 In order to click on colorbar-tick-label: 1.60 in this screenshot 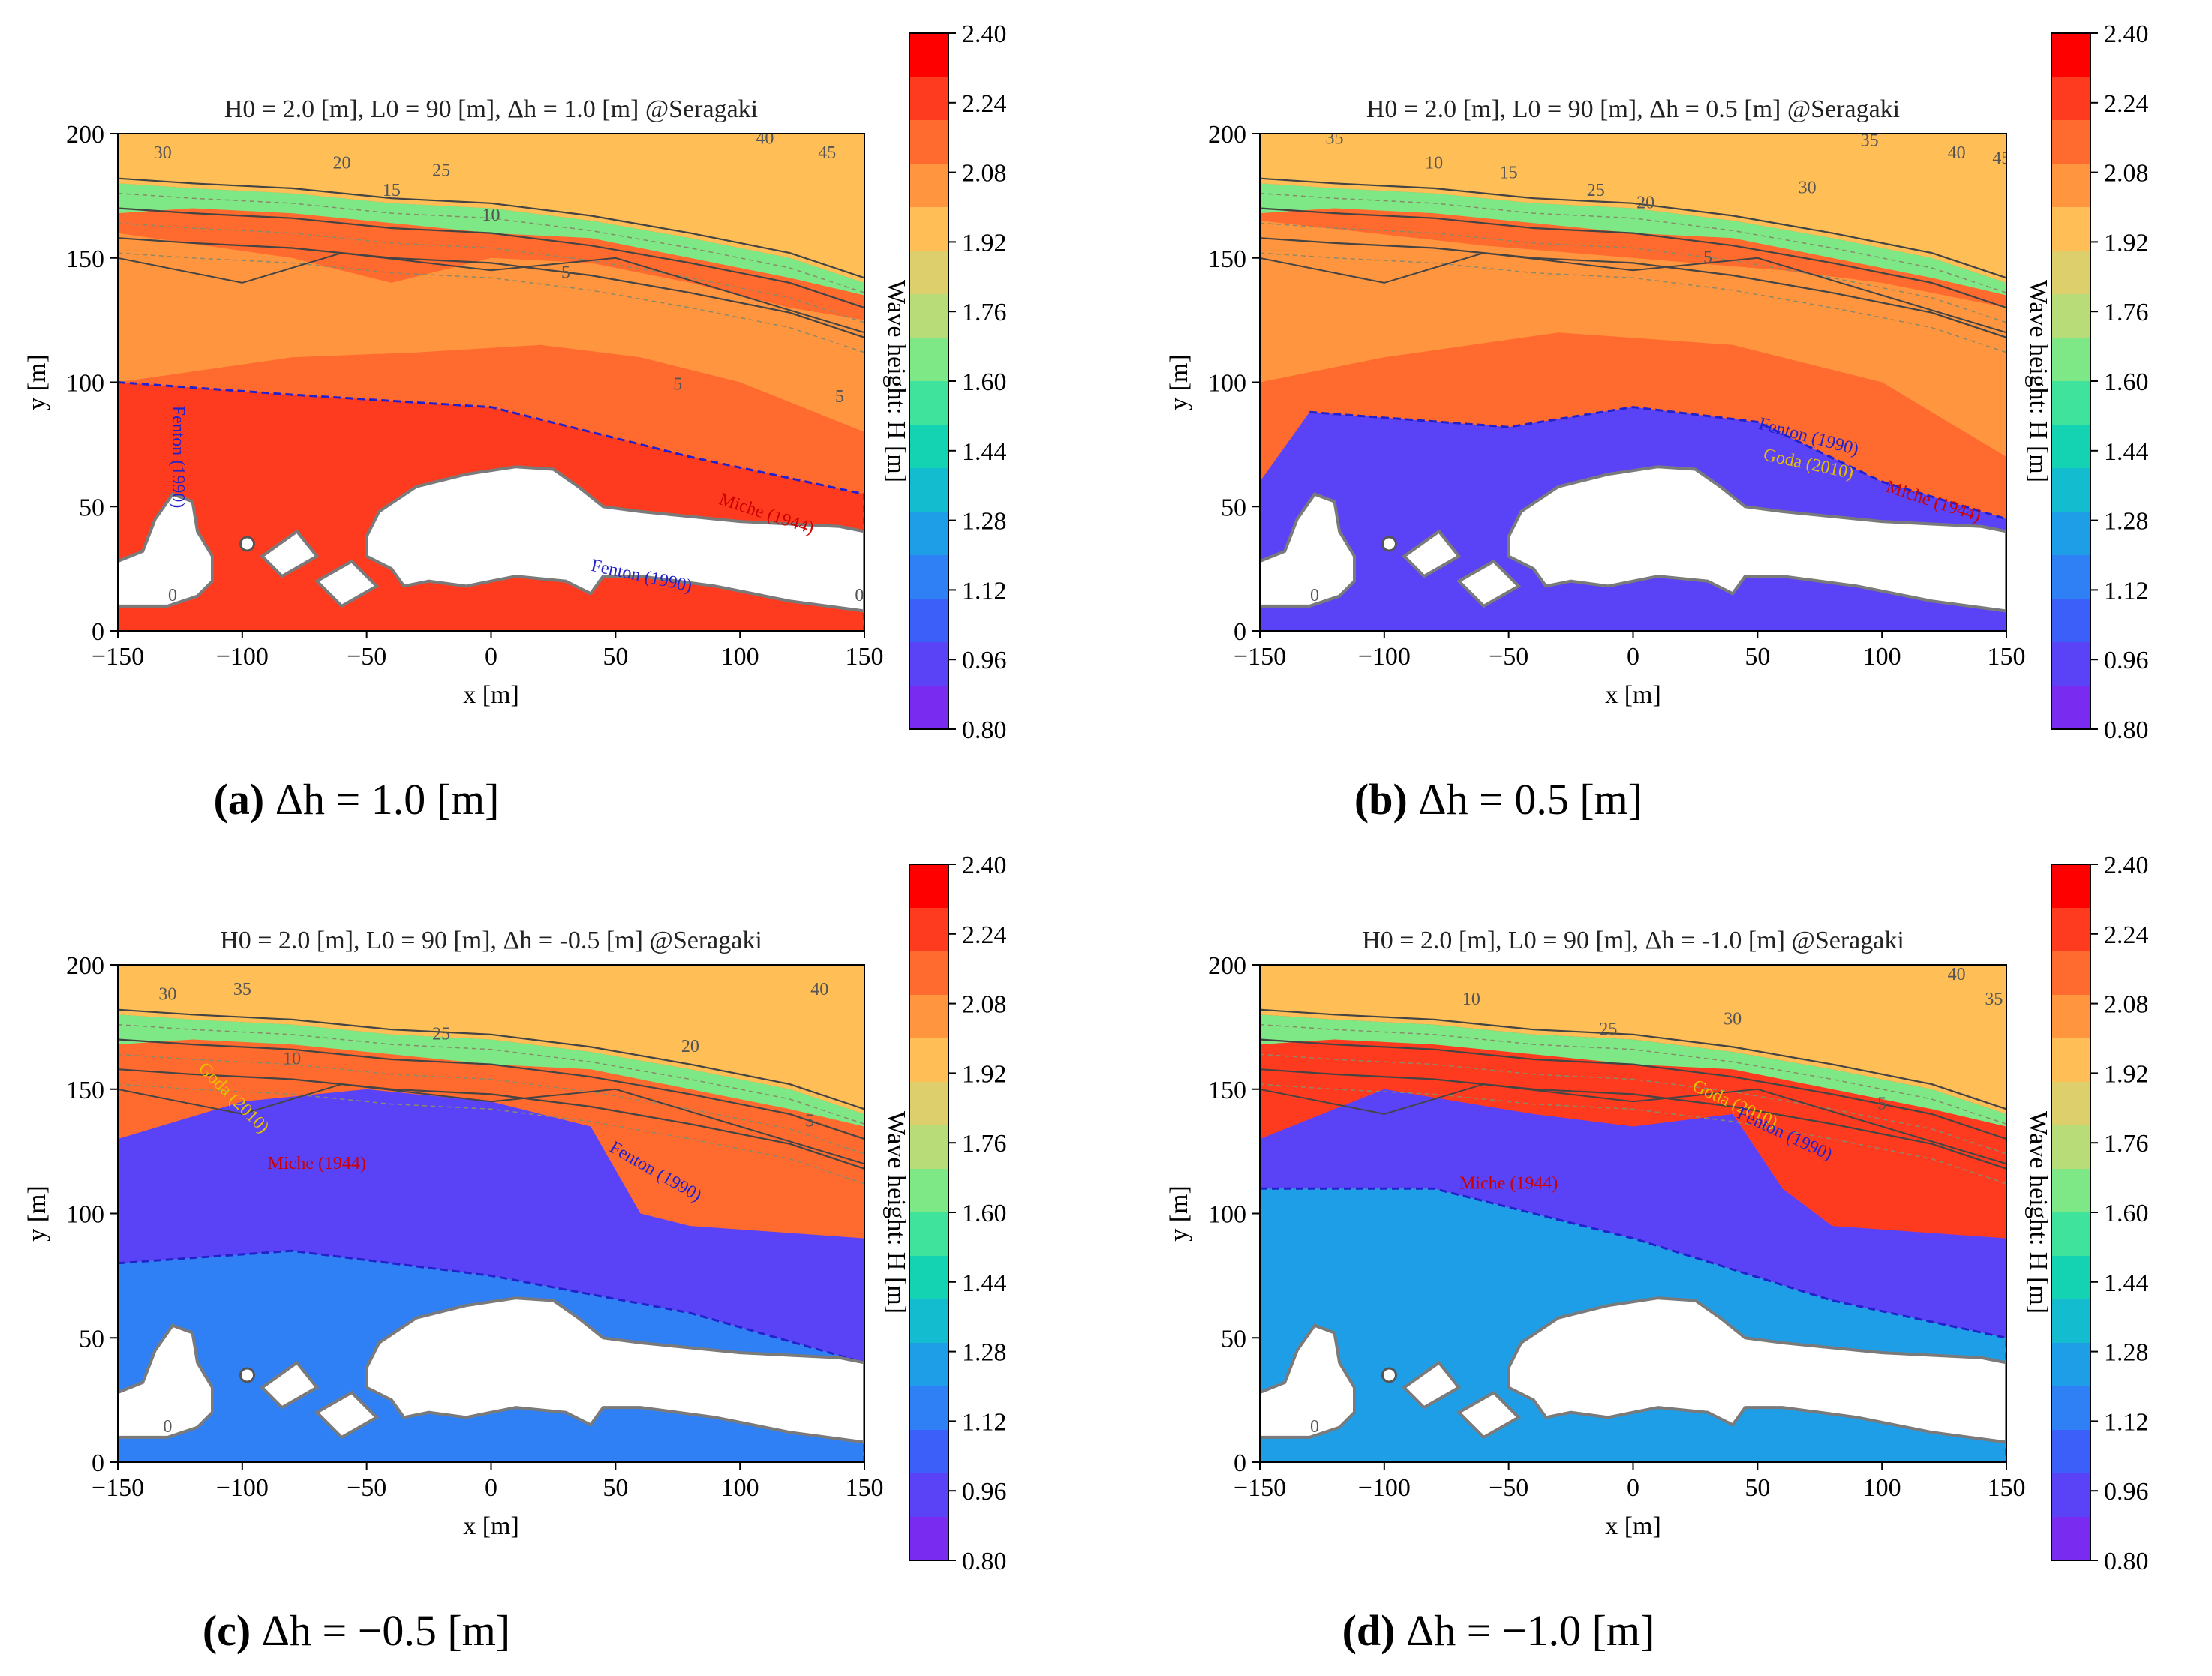, I will do `click(985, 1213)`.